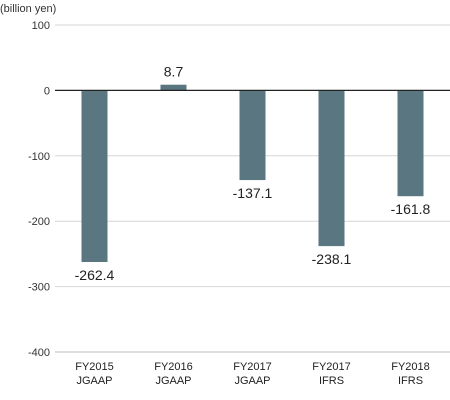 This screenshot has height=400, width=450. I want to click on y-tick-label: 0, so click(47, 91).